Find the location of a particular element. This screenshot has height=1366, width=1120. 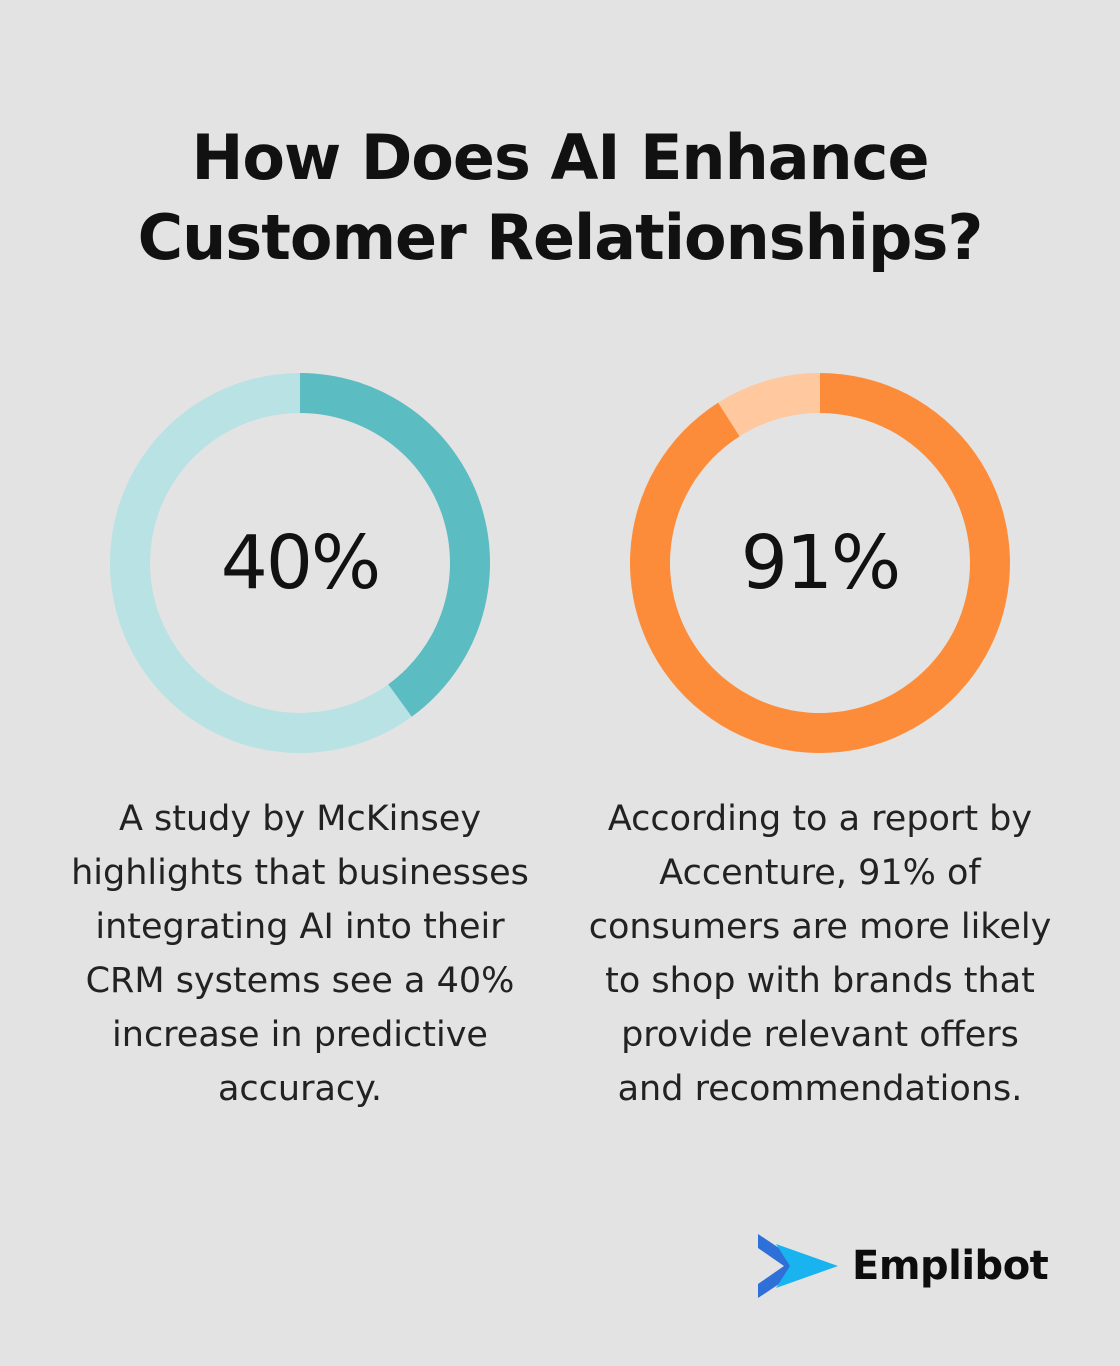

title-line: How Does AI Enhance is located at coordinates (560, 157).